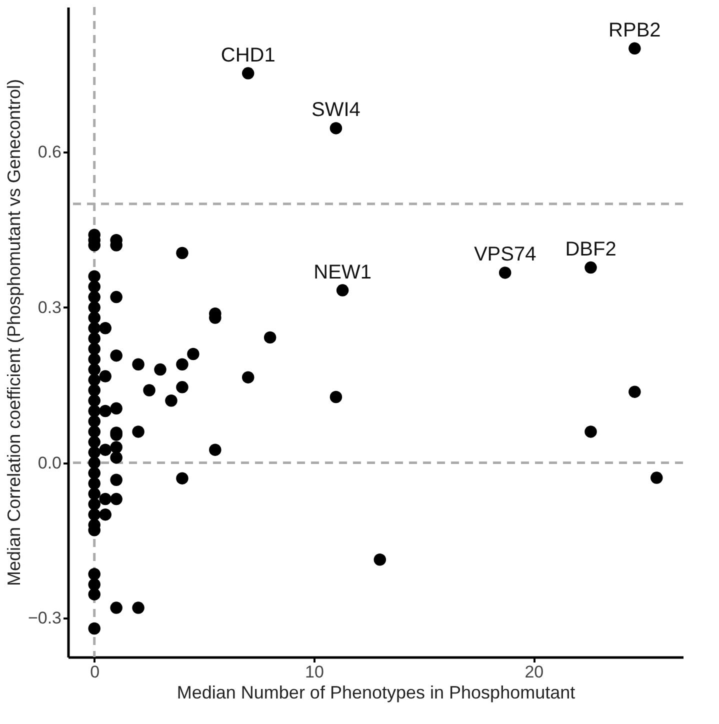  What do you see at coordinates (50, 462) in the screenshot?
I see `y-tick-label: 0.0` at bounding box center [50, 462].